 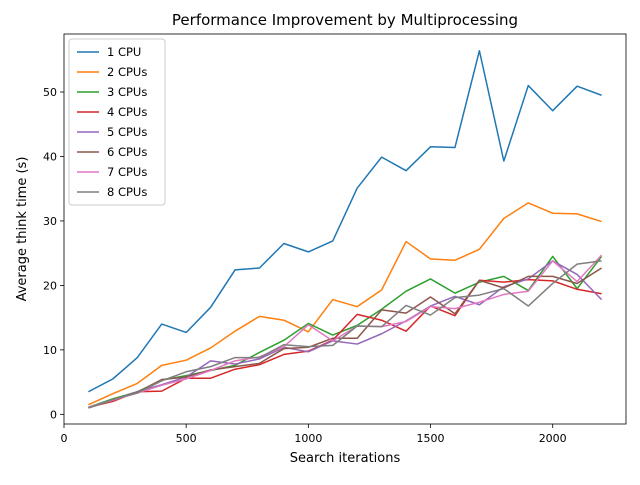 I want to click on legend-label: 2 CPUs, so click(x=127, y=72).